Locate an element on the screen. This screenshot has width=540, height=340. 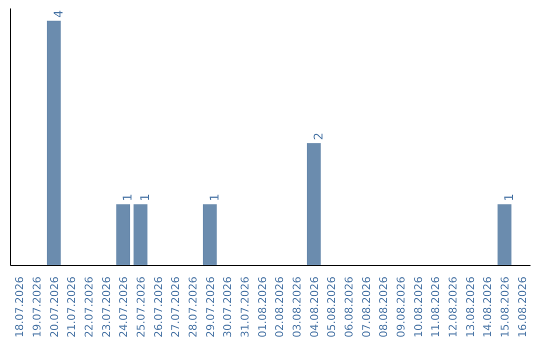
x-tick-label: 20.07.2026 is located at coordinates (54, 307).